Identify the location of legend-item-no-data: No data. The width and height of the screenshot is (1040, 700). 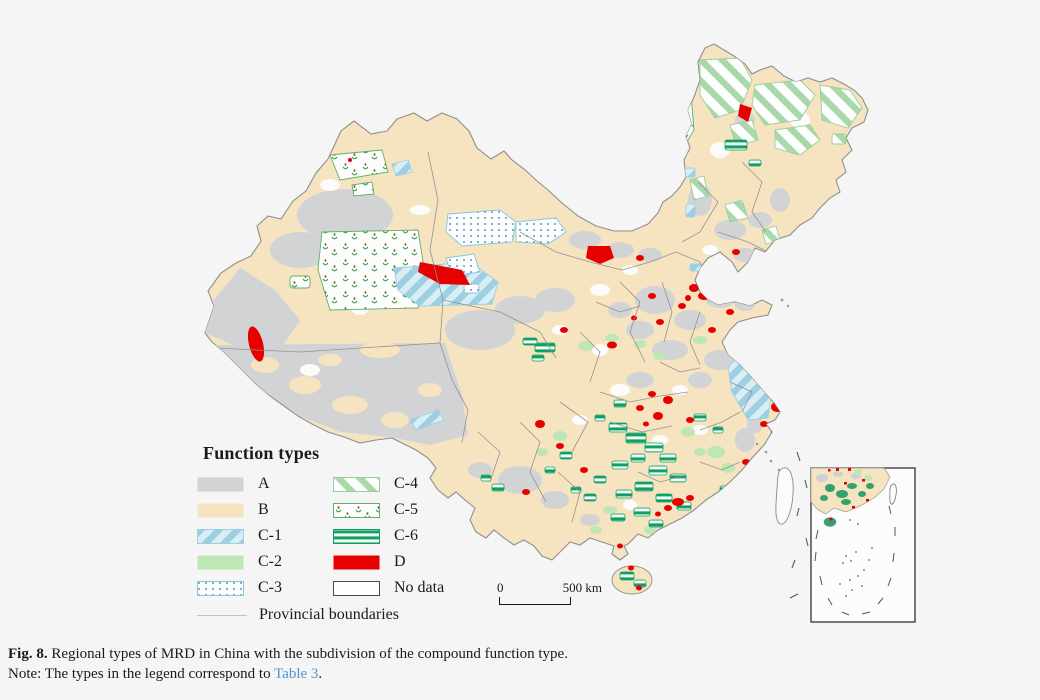
(408, 588).